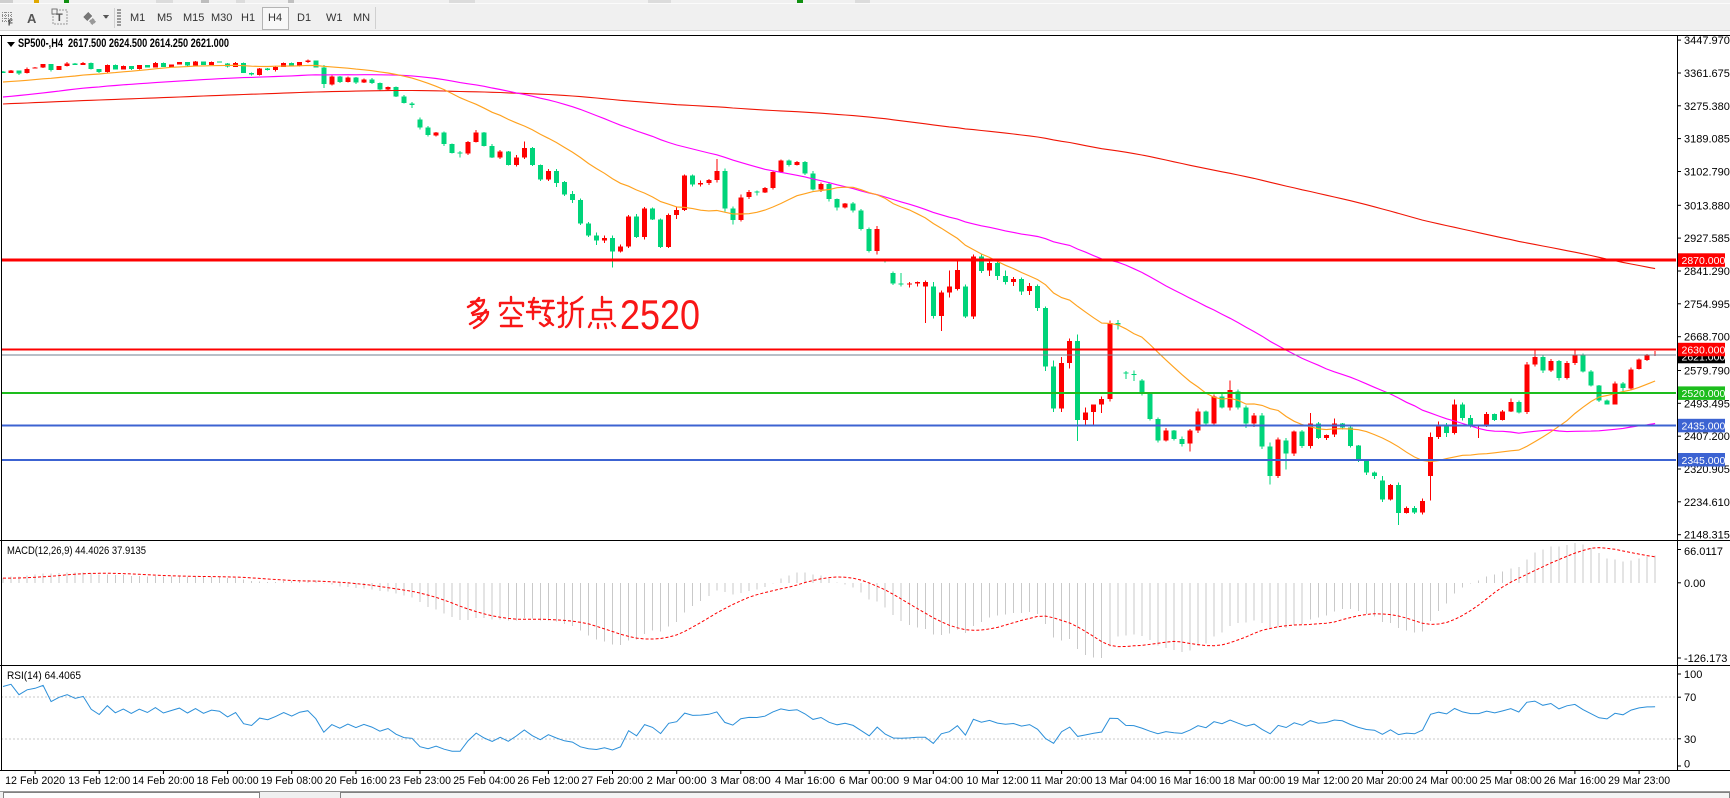 This screenshot has height=798, width=1730. I want to click on svg-text: 3275.380, so click(1707, 107).